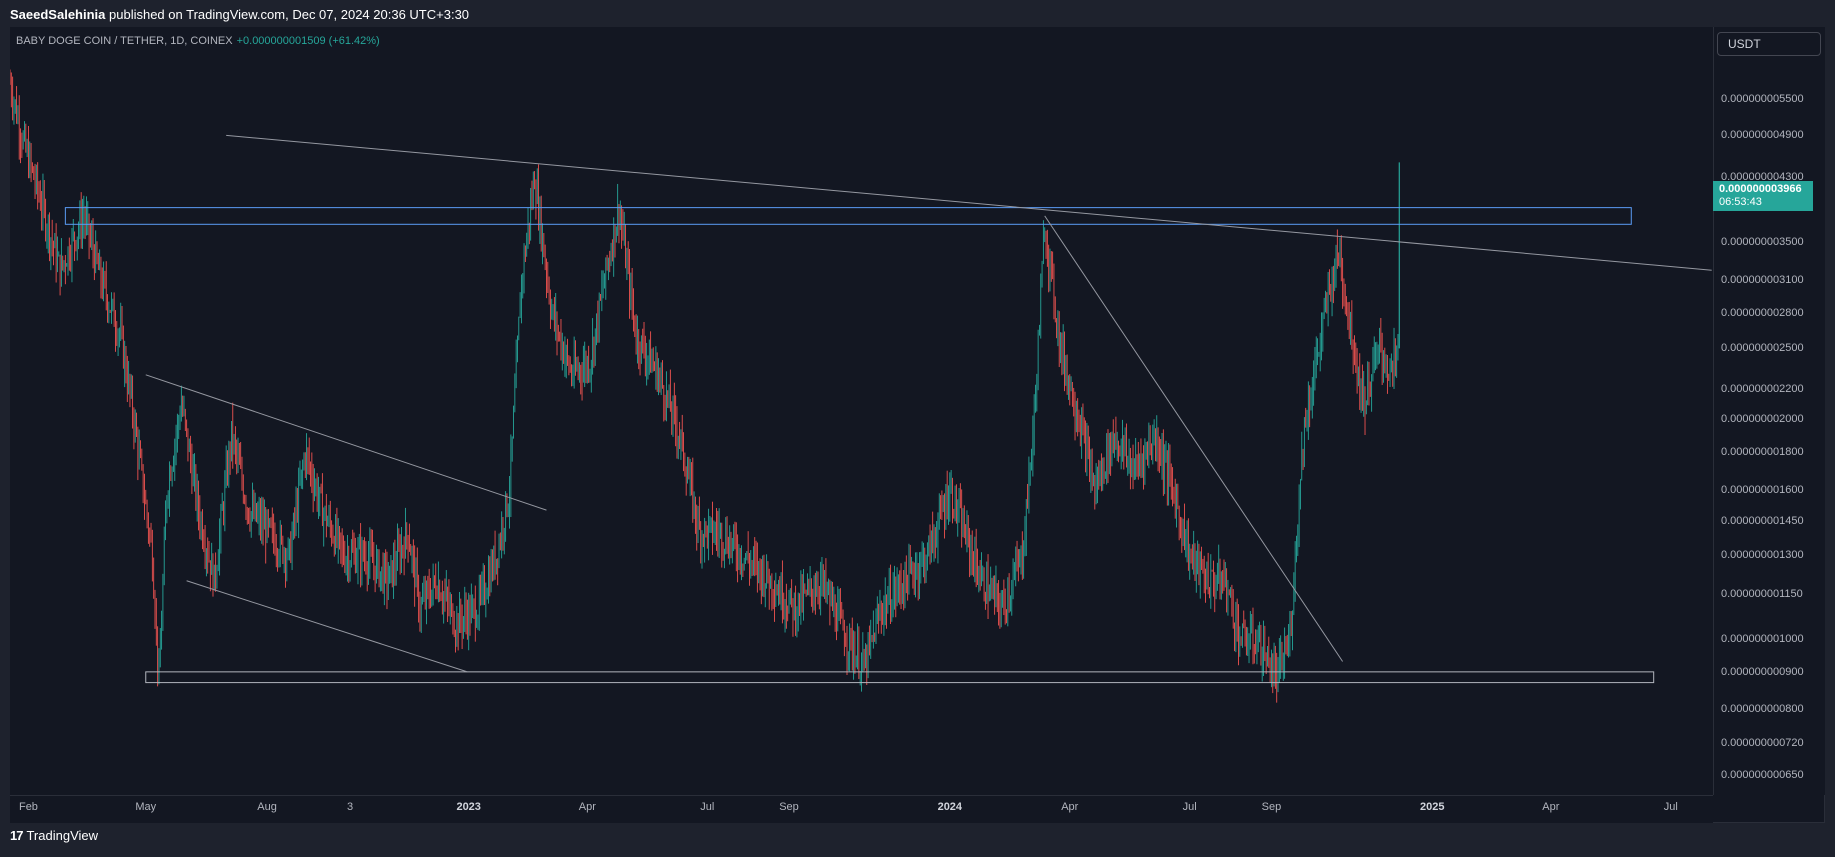  Describe the element at coordinates (1762, 709) in the screenshot. I see `price-tick-label: 0.000000000800` at that location.